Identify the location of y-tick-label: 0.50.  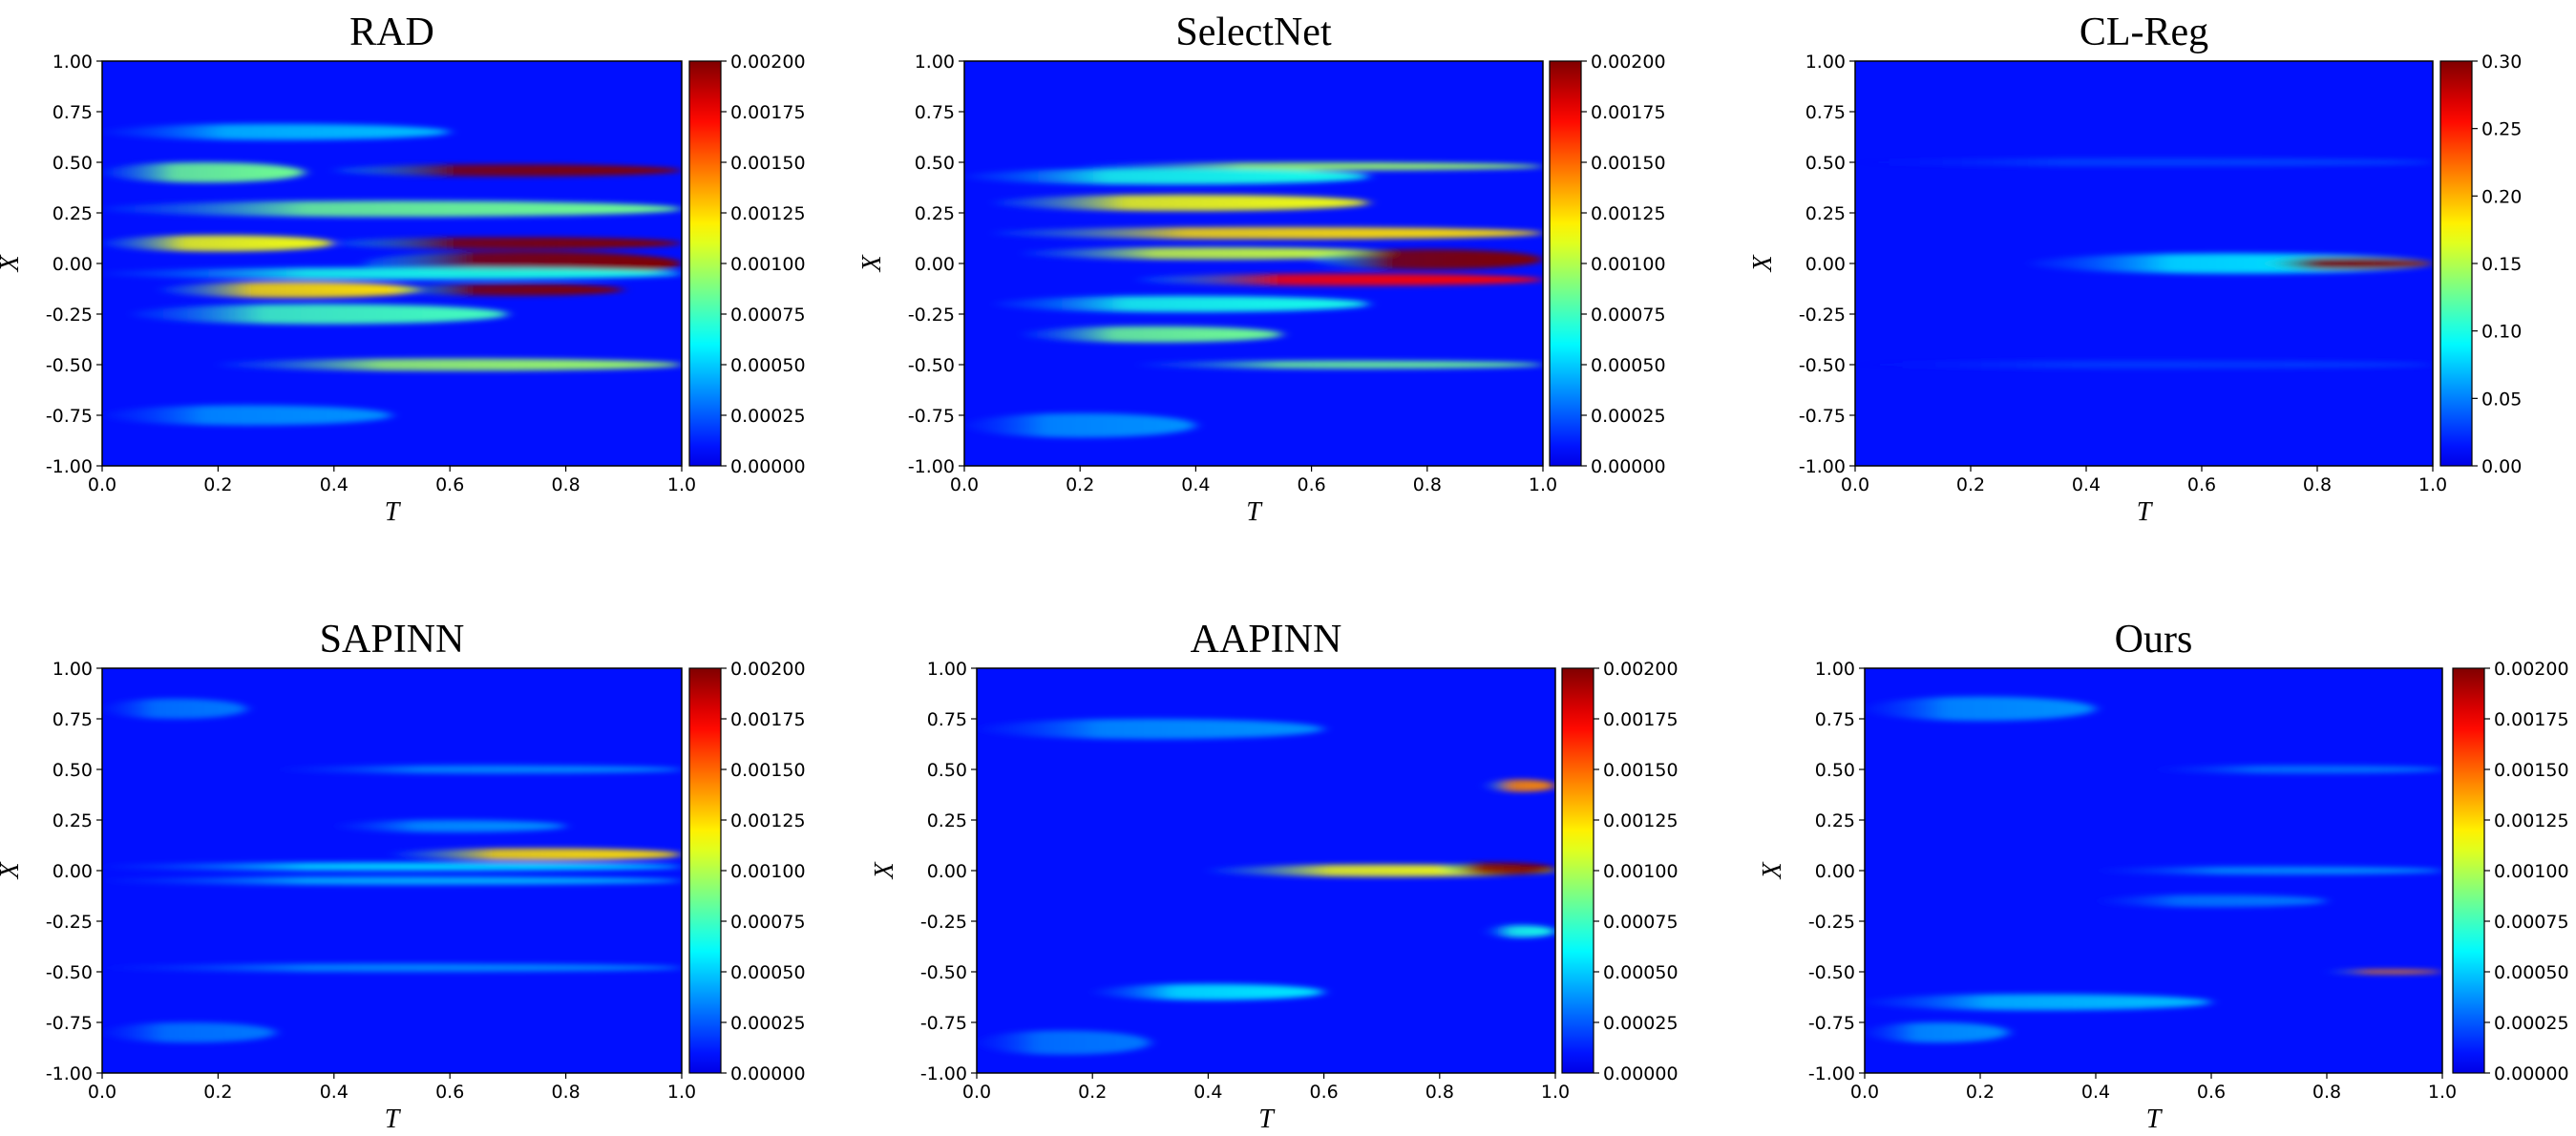
(947, 771).